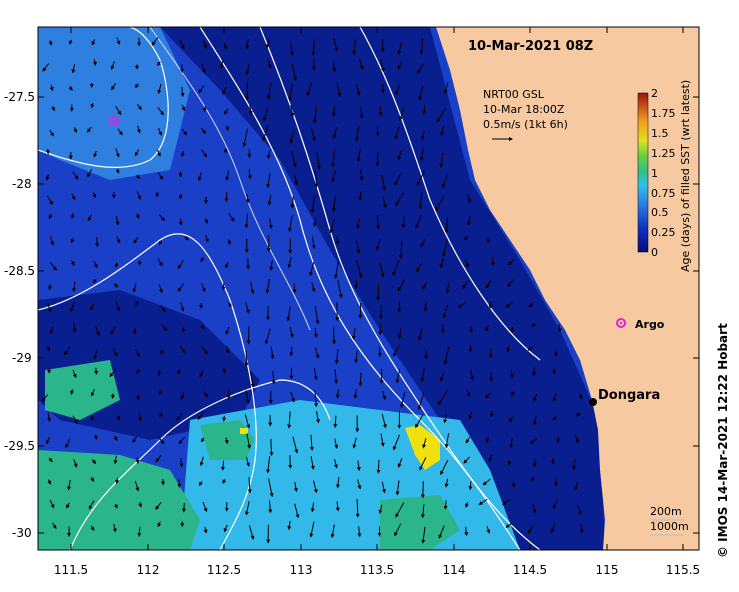 This screenshot has width=739, height=592. Describe the element at coordinates (643, 172) in the screenshot. I see `colorbar-gradient` at that location.